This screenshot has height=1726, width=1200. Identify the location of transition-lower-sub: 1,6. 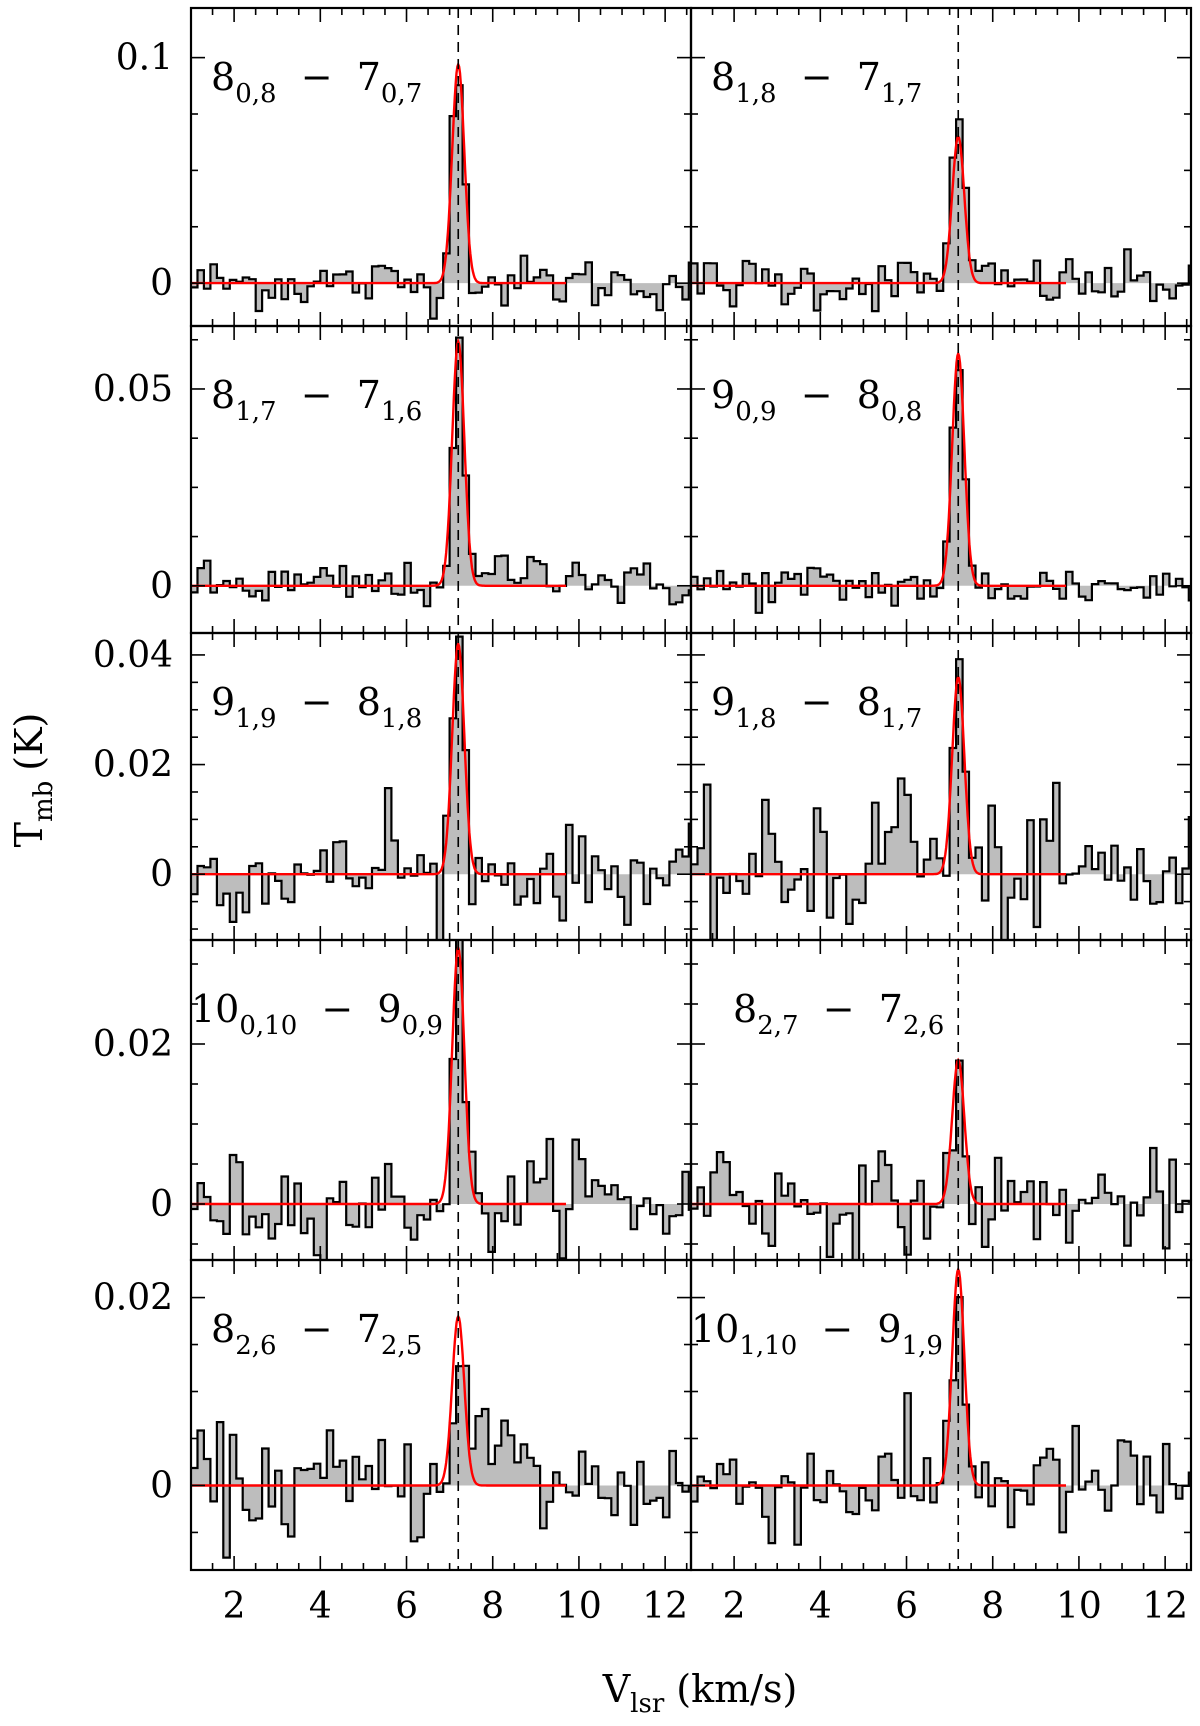
(401, 412).